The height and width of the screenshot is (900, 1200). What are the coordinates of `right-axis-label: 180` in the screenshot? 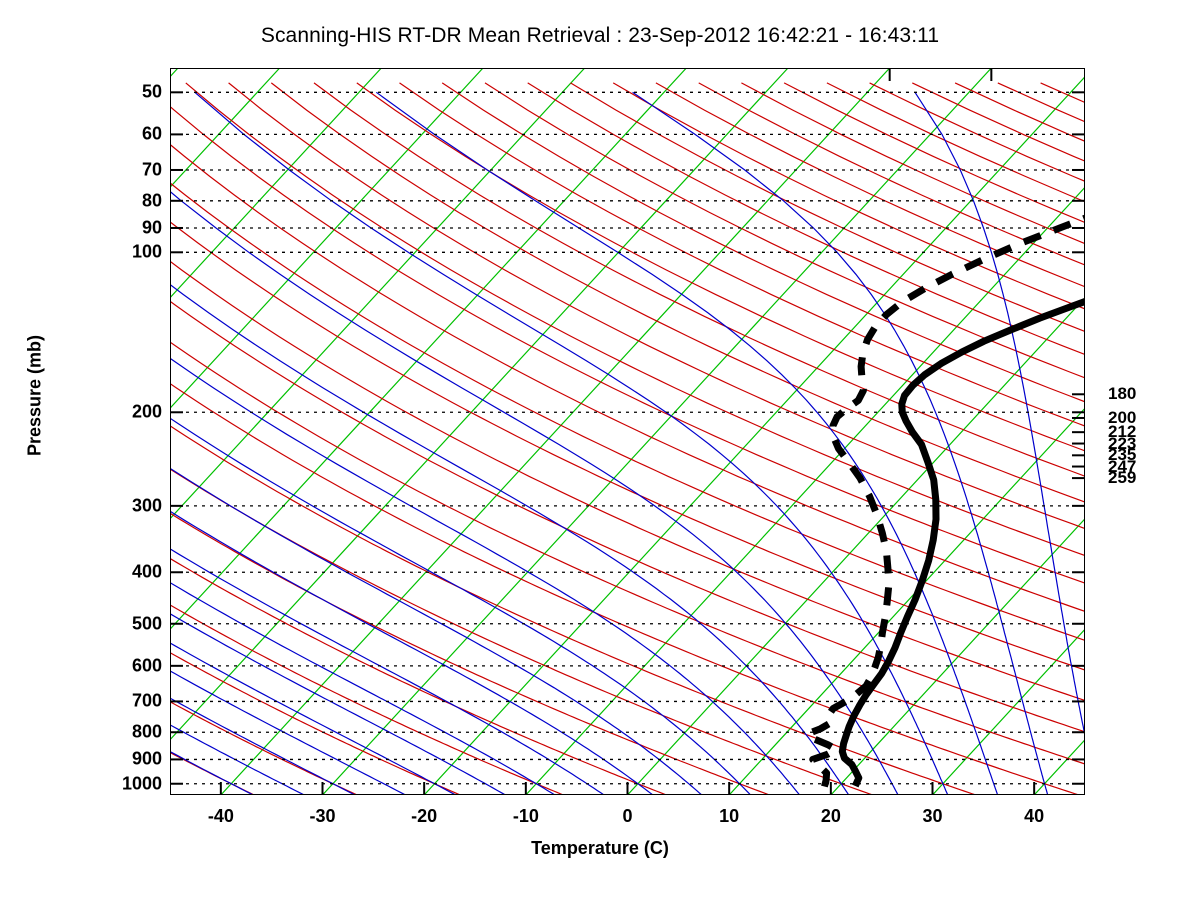 It's located at (1122, 394).